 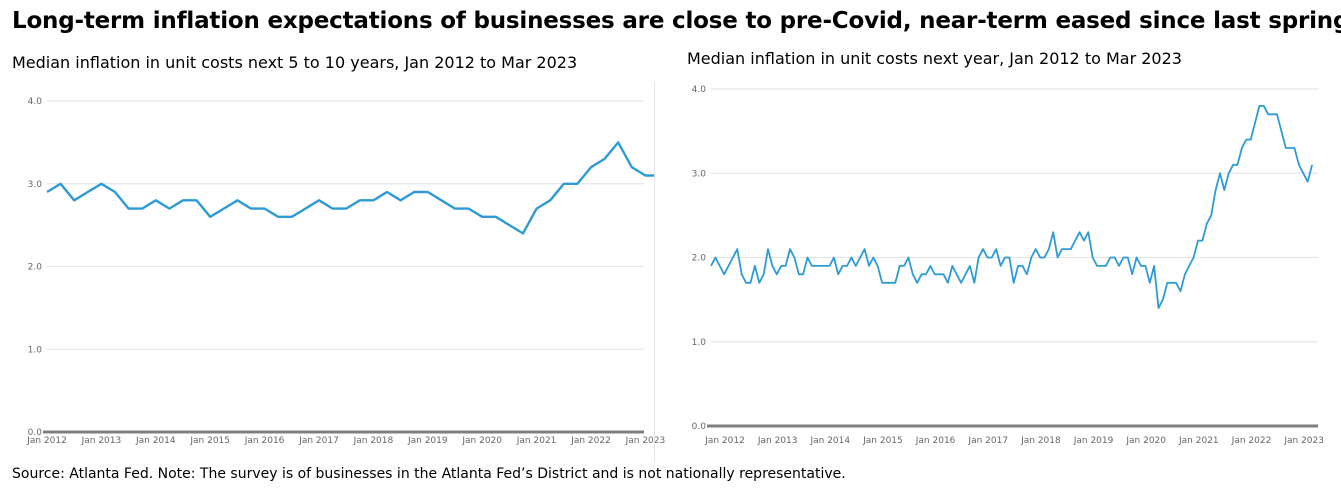 I want to click on series-line, so click(x=350, y=188).